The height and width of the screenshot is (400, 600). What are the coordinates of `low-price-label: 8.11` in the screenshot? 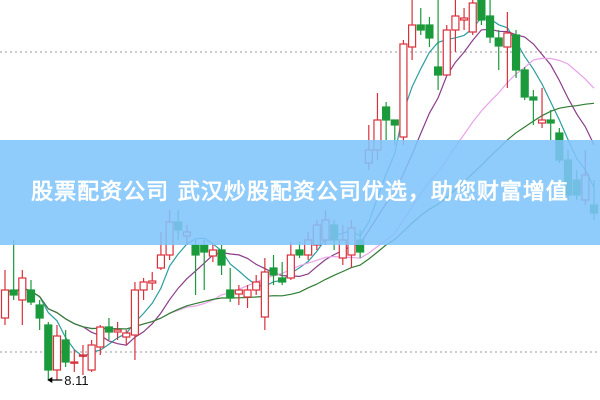 It's located at (76, 380).